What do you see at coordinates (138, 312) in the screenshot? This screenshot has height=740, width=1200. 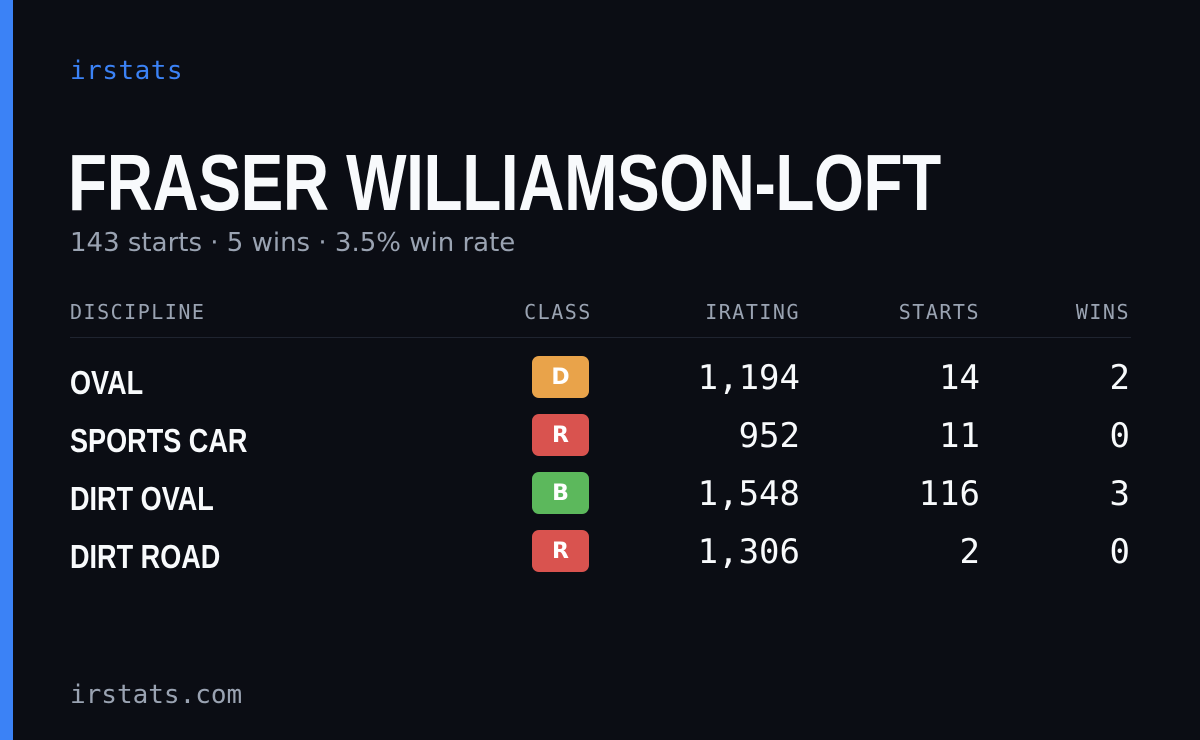 I see `header-discipline: DISCIPLINE` at bounding box center [138, 312].